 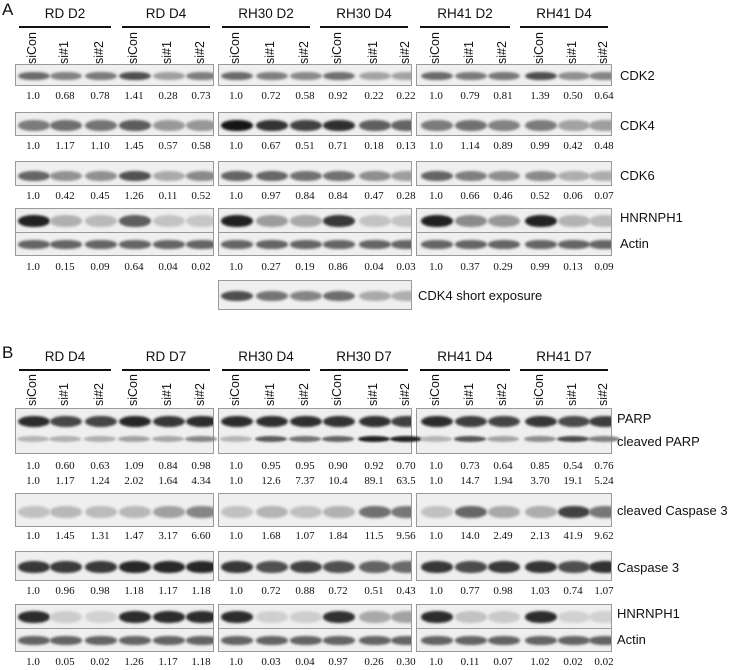 What do you see at coordinates (114, 124) in the screenshot?
I see `blot-cdk4` at bounding box center [114, 124].